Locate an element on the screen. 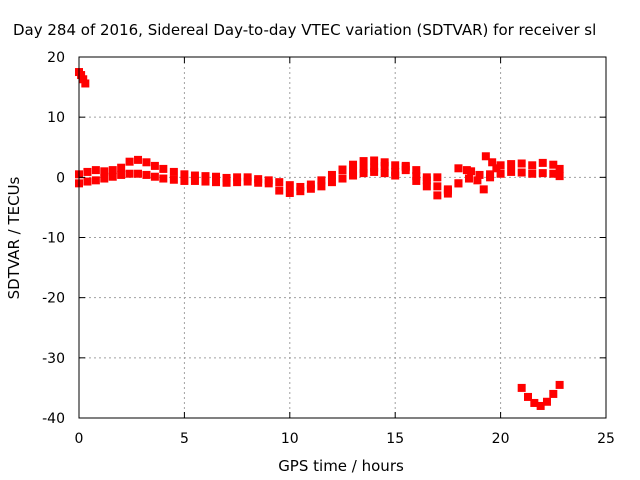 The height and width of the screenshot is (480, 640). x-tick-label: 25 is located at coordinates (606, 439).